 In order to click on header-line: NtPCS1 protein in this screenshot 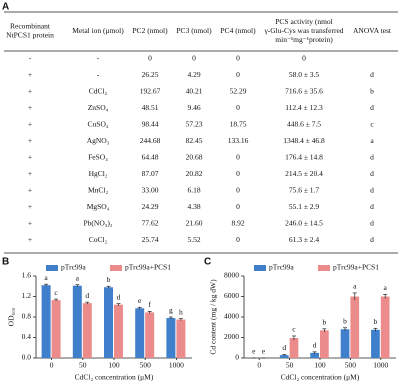, I will do `click(30, 34)`.